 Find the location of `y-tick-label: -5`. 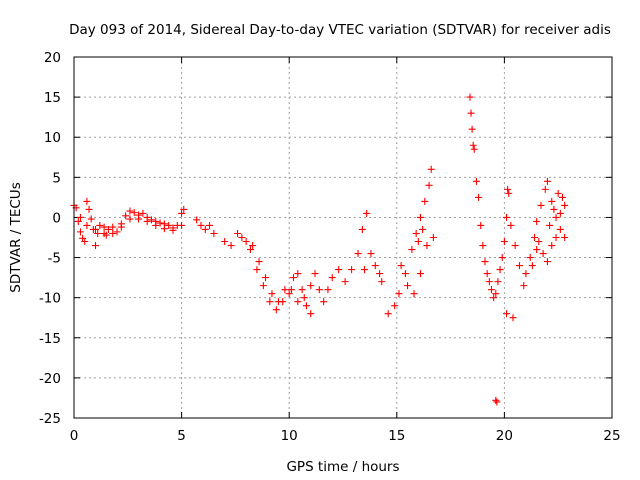

y-tick-label: -5 is located at coordinates (54, 259).